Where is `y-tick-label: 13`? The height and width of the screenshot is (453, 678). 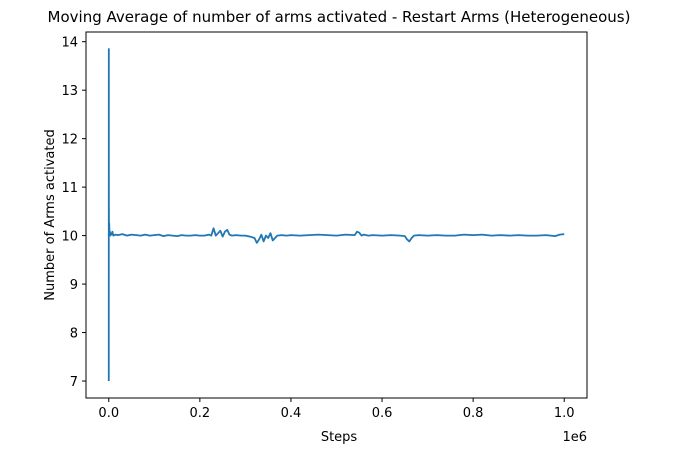
y-tick-label: 13 is located at coordinates (69, 91).